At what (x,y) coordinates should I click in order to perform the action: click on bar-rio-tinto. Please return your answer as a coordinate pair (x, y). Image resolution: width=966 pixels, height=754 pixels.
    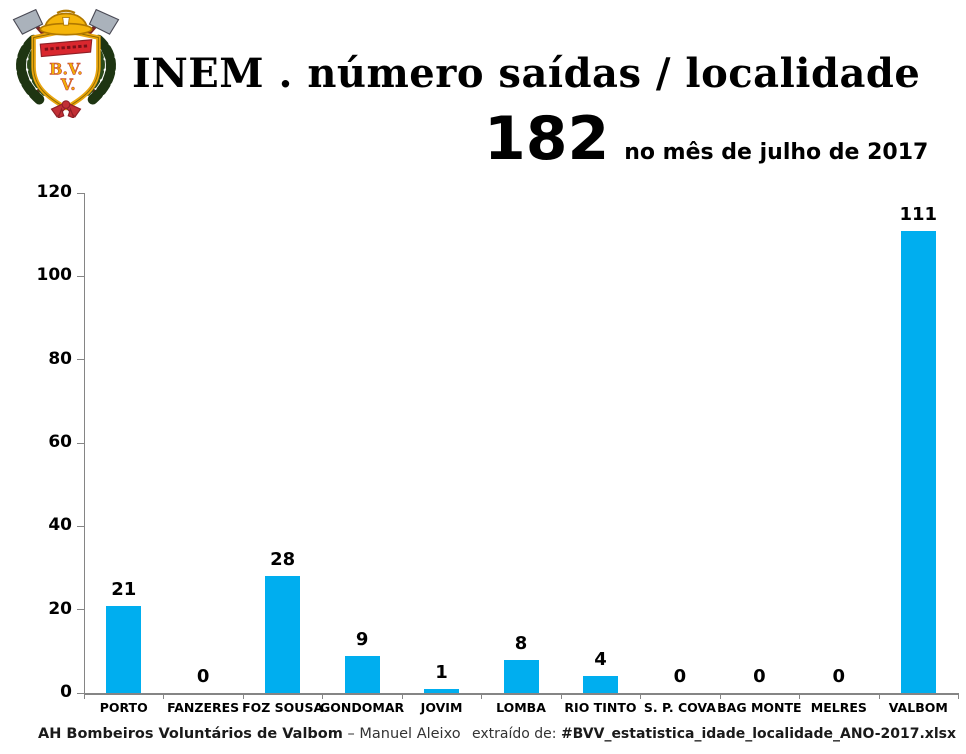
    Looking at the image, I should click on (600, 684).